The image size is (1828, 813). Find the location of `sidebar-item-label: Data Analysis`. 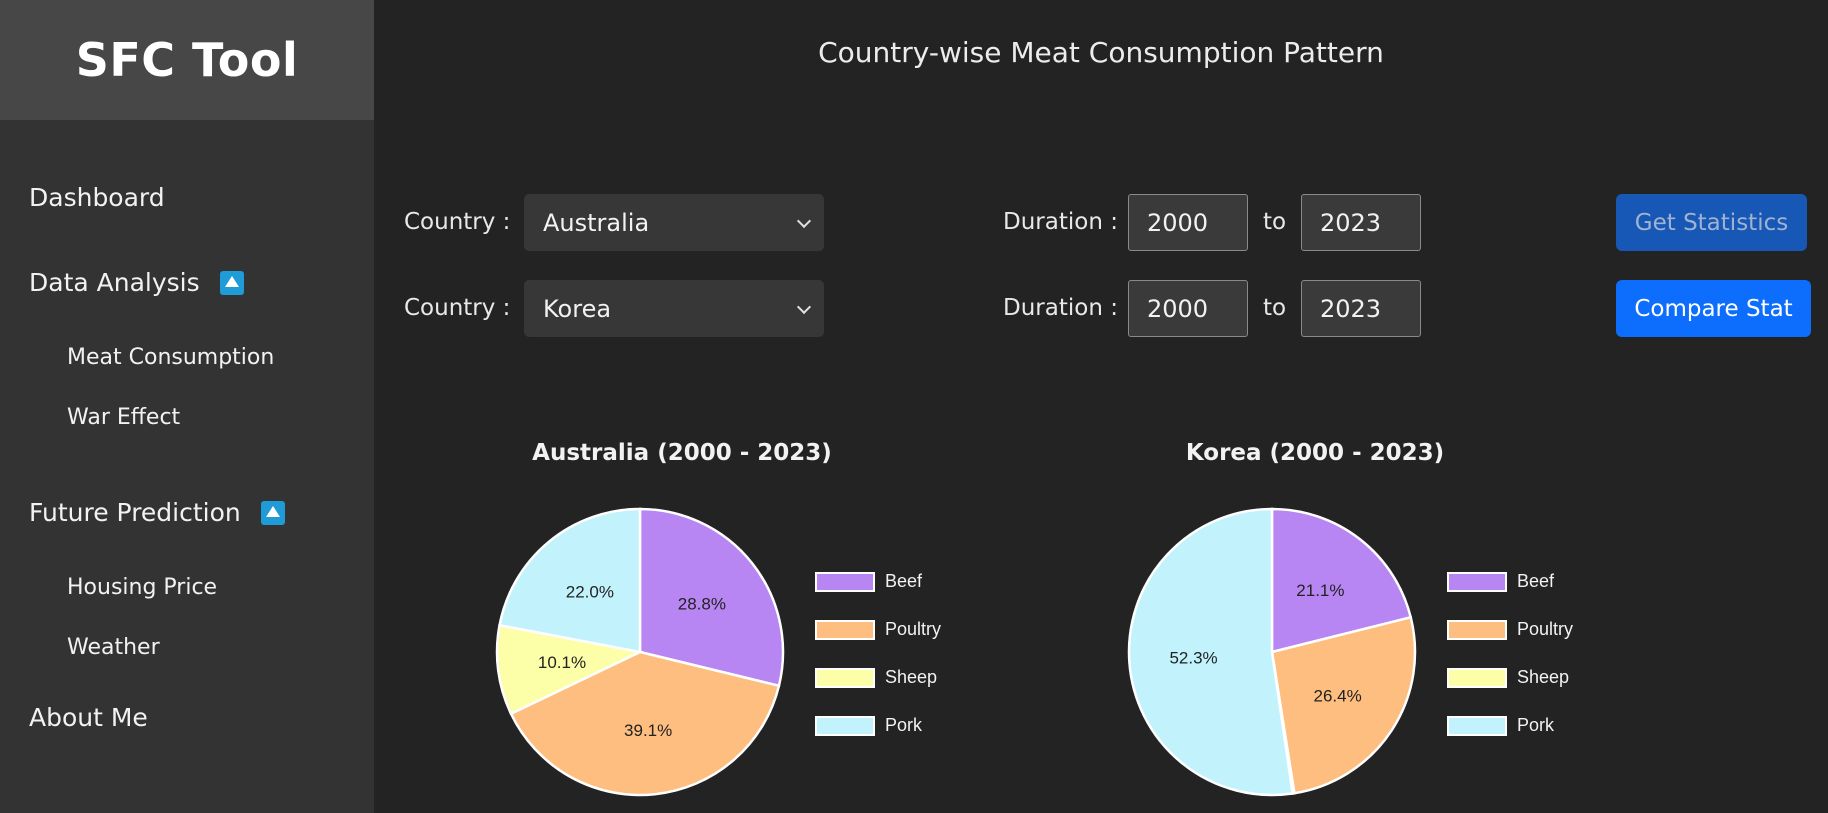

sidebar-item-label: Data Analysis is located at coordinates (114, 282).